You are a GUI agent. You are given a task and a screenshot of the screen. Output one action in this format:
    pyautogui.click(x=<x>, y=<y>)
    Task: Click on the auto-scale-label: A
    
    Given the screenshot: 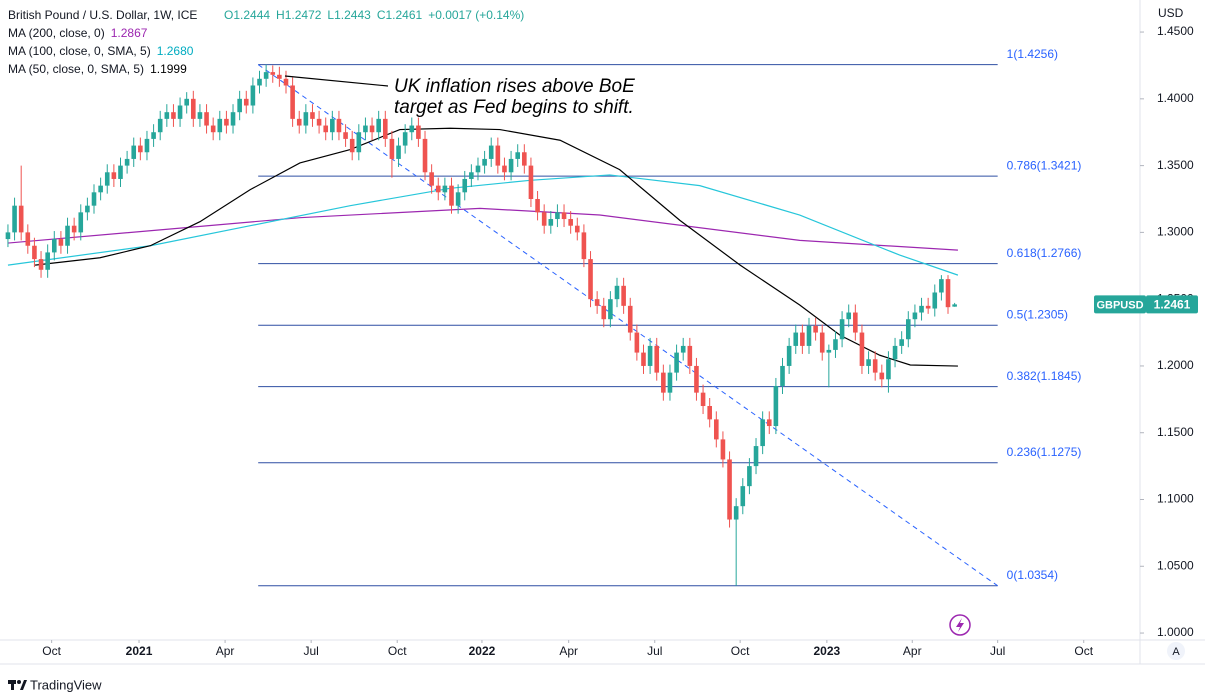 What is the action you would take?
    pyautogui.click(x=1176, y=652)
    